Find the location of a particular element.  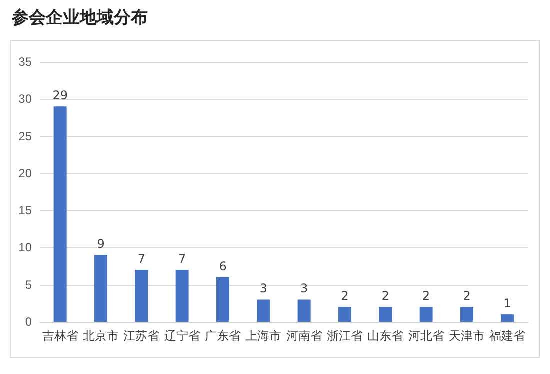

data-label: 29 is located at coordinates (60, 95).